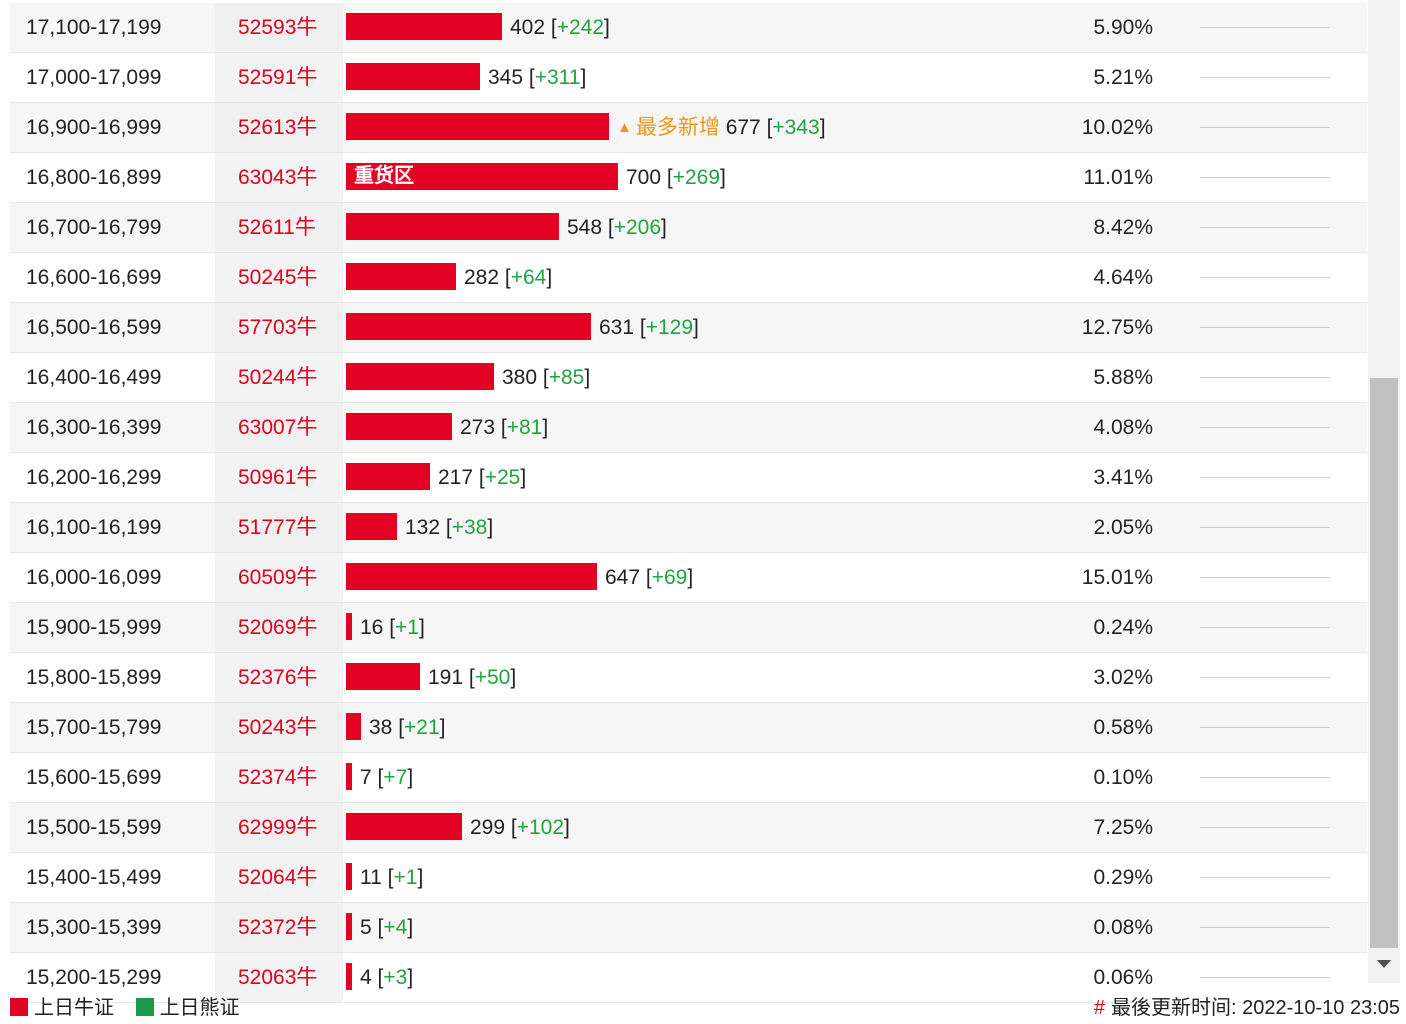 Image resolution: width=1406 pixels, height=1024 pixels. Describe the element at coordinates (1384, 964) in the screenshot. I see `scroll-down-arrow-icon` at that location.